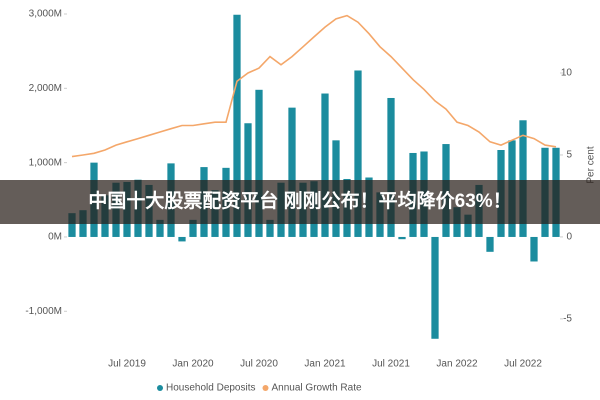  What do you see at coordinates (391, 364) in the screenshot?
I see `x-tick-label: Jul 2021` at bounding box center [391, 364].